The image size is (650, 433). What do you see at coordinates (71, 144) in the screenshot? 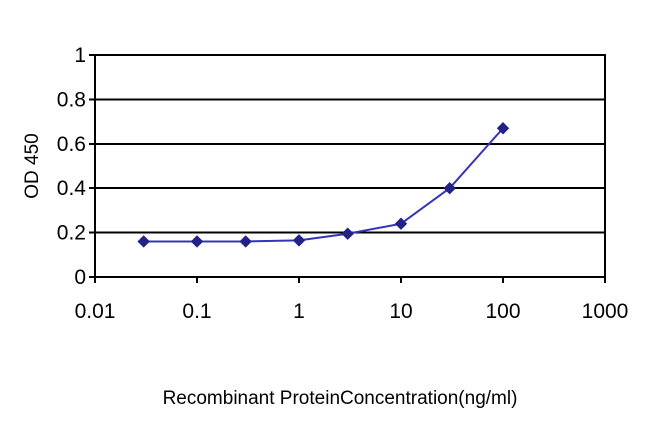
I see `y-tick-label: 0.6` at bounding box center [71, 144].